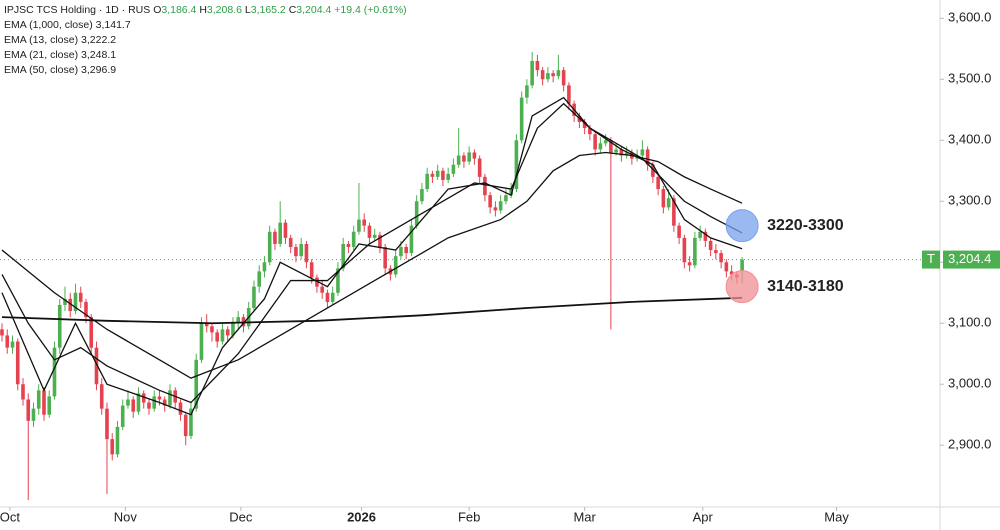  I want to click on ohlc: O3,186.4 H3,208.6 L3,165.2 C3,204.4, so click(243, 10).